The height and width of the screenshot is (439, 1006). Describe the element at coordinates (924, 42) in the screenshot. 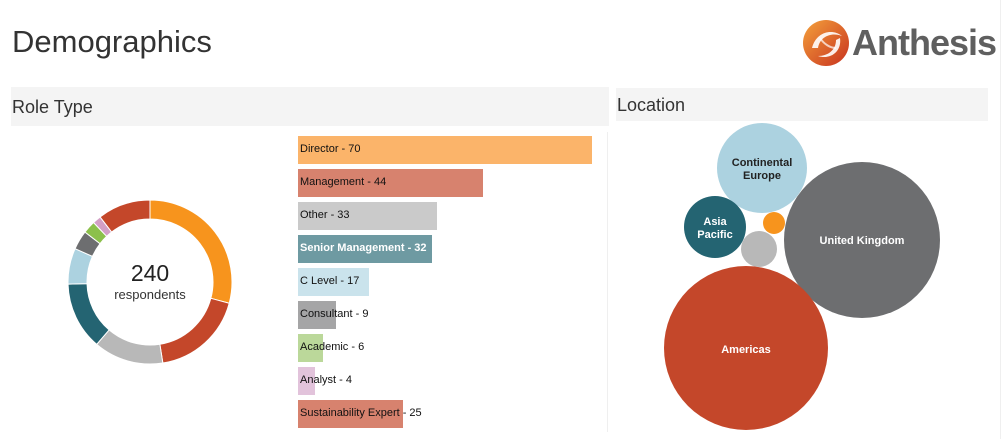

I see `logo-text: Anthesis` at that location.